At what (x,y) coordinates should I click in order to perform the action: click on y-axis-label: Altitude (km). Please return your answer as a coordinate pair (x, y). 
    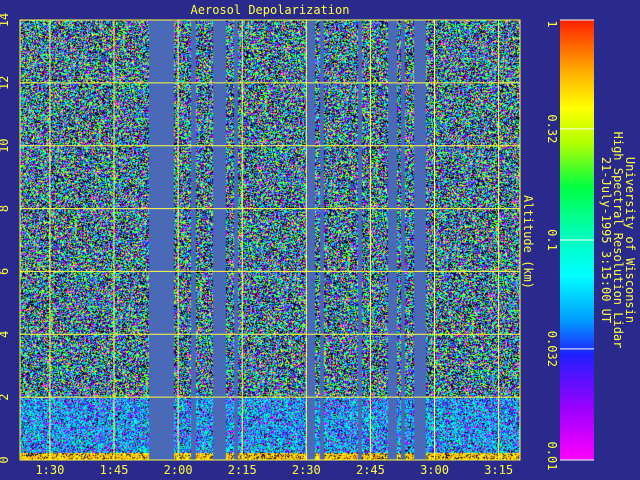
    Looking at the image, I should click on (528, 242).